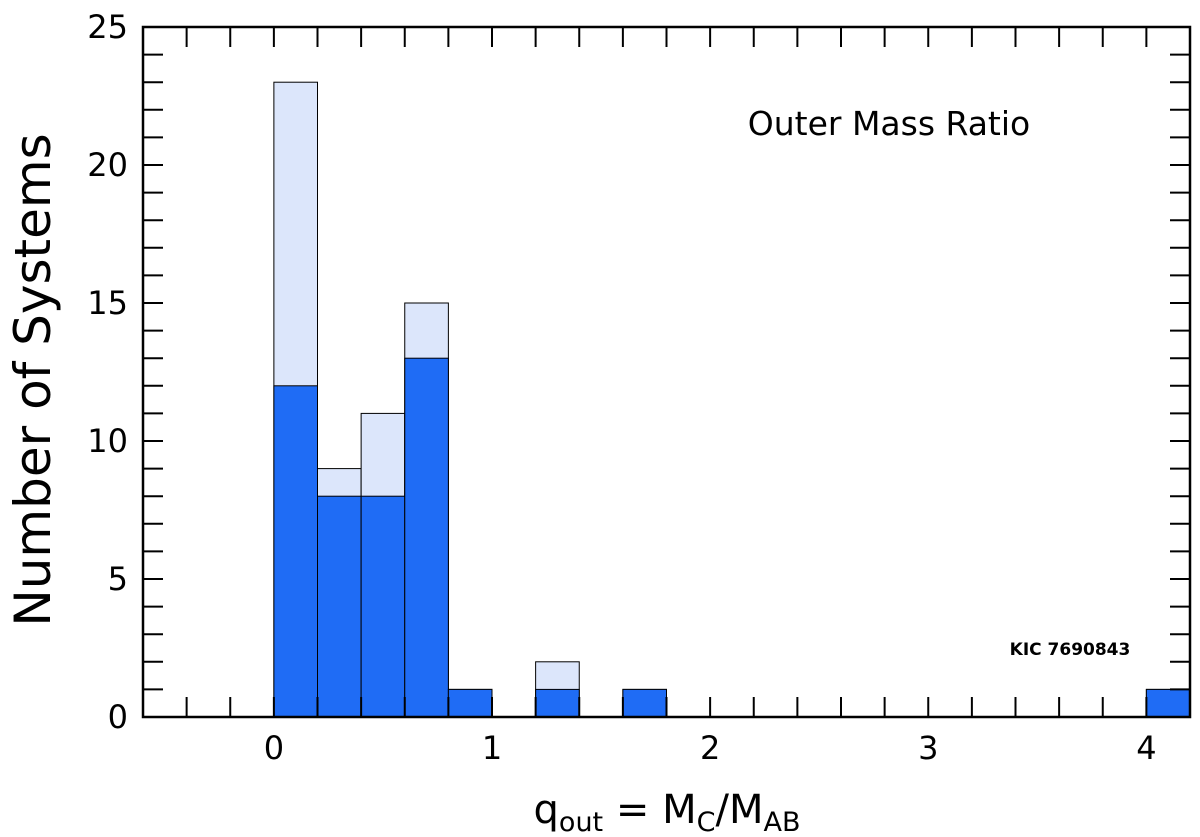  What do you see at coordinates (1070, 650) in the screenshot?
I see `object-label: KIC 7690843` at bounding box center [1070, 650].